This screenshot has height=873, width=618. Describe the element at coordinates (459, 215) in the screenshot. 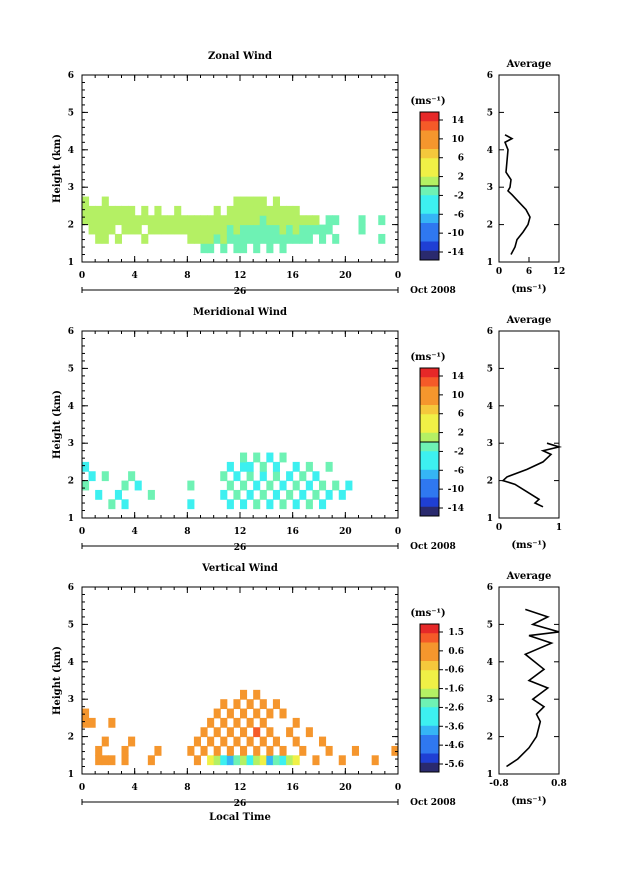

I see `colorbar-tick-label: -6` at that location.